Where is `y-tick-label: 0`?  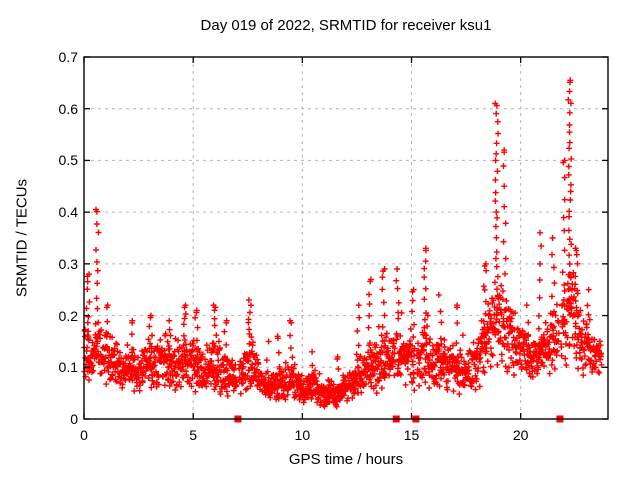 y-tick-label: 0 is located at coordinates (74, 419).